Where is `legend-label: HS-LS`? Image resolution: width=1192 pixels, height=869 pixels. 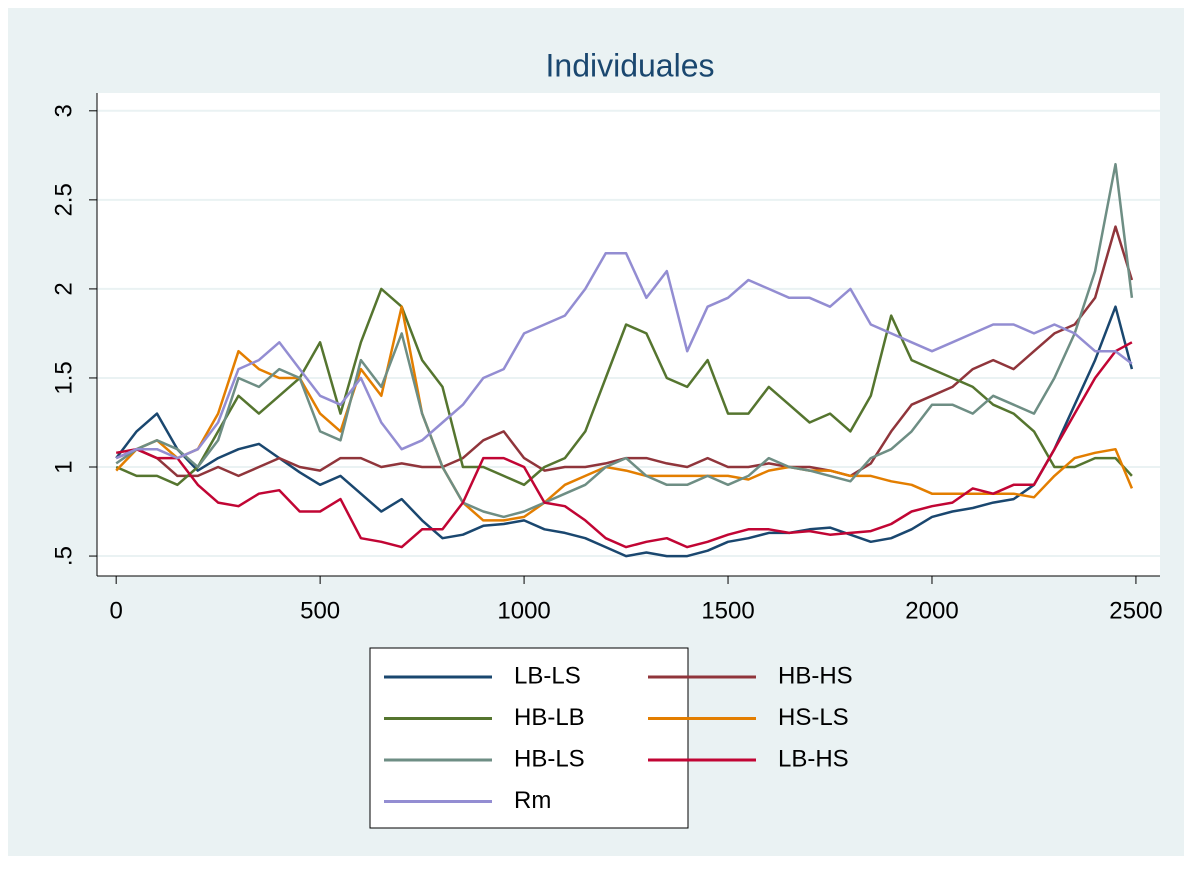 legend-label: HS-LS is located at coordinates (813, 717).